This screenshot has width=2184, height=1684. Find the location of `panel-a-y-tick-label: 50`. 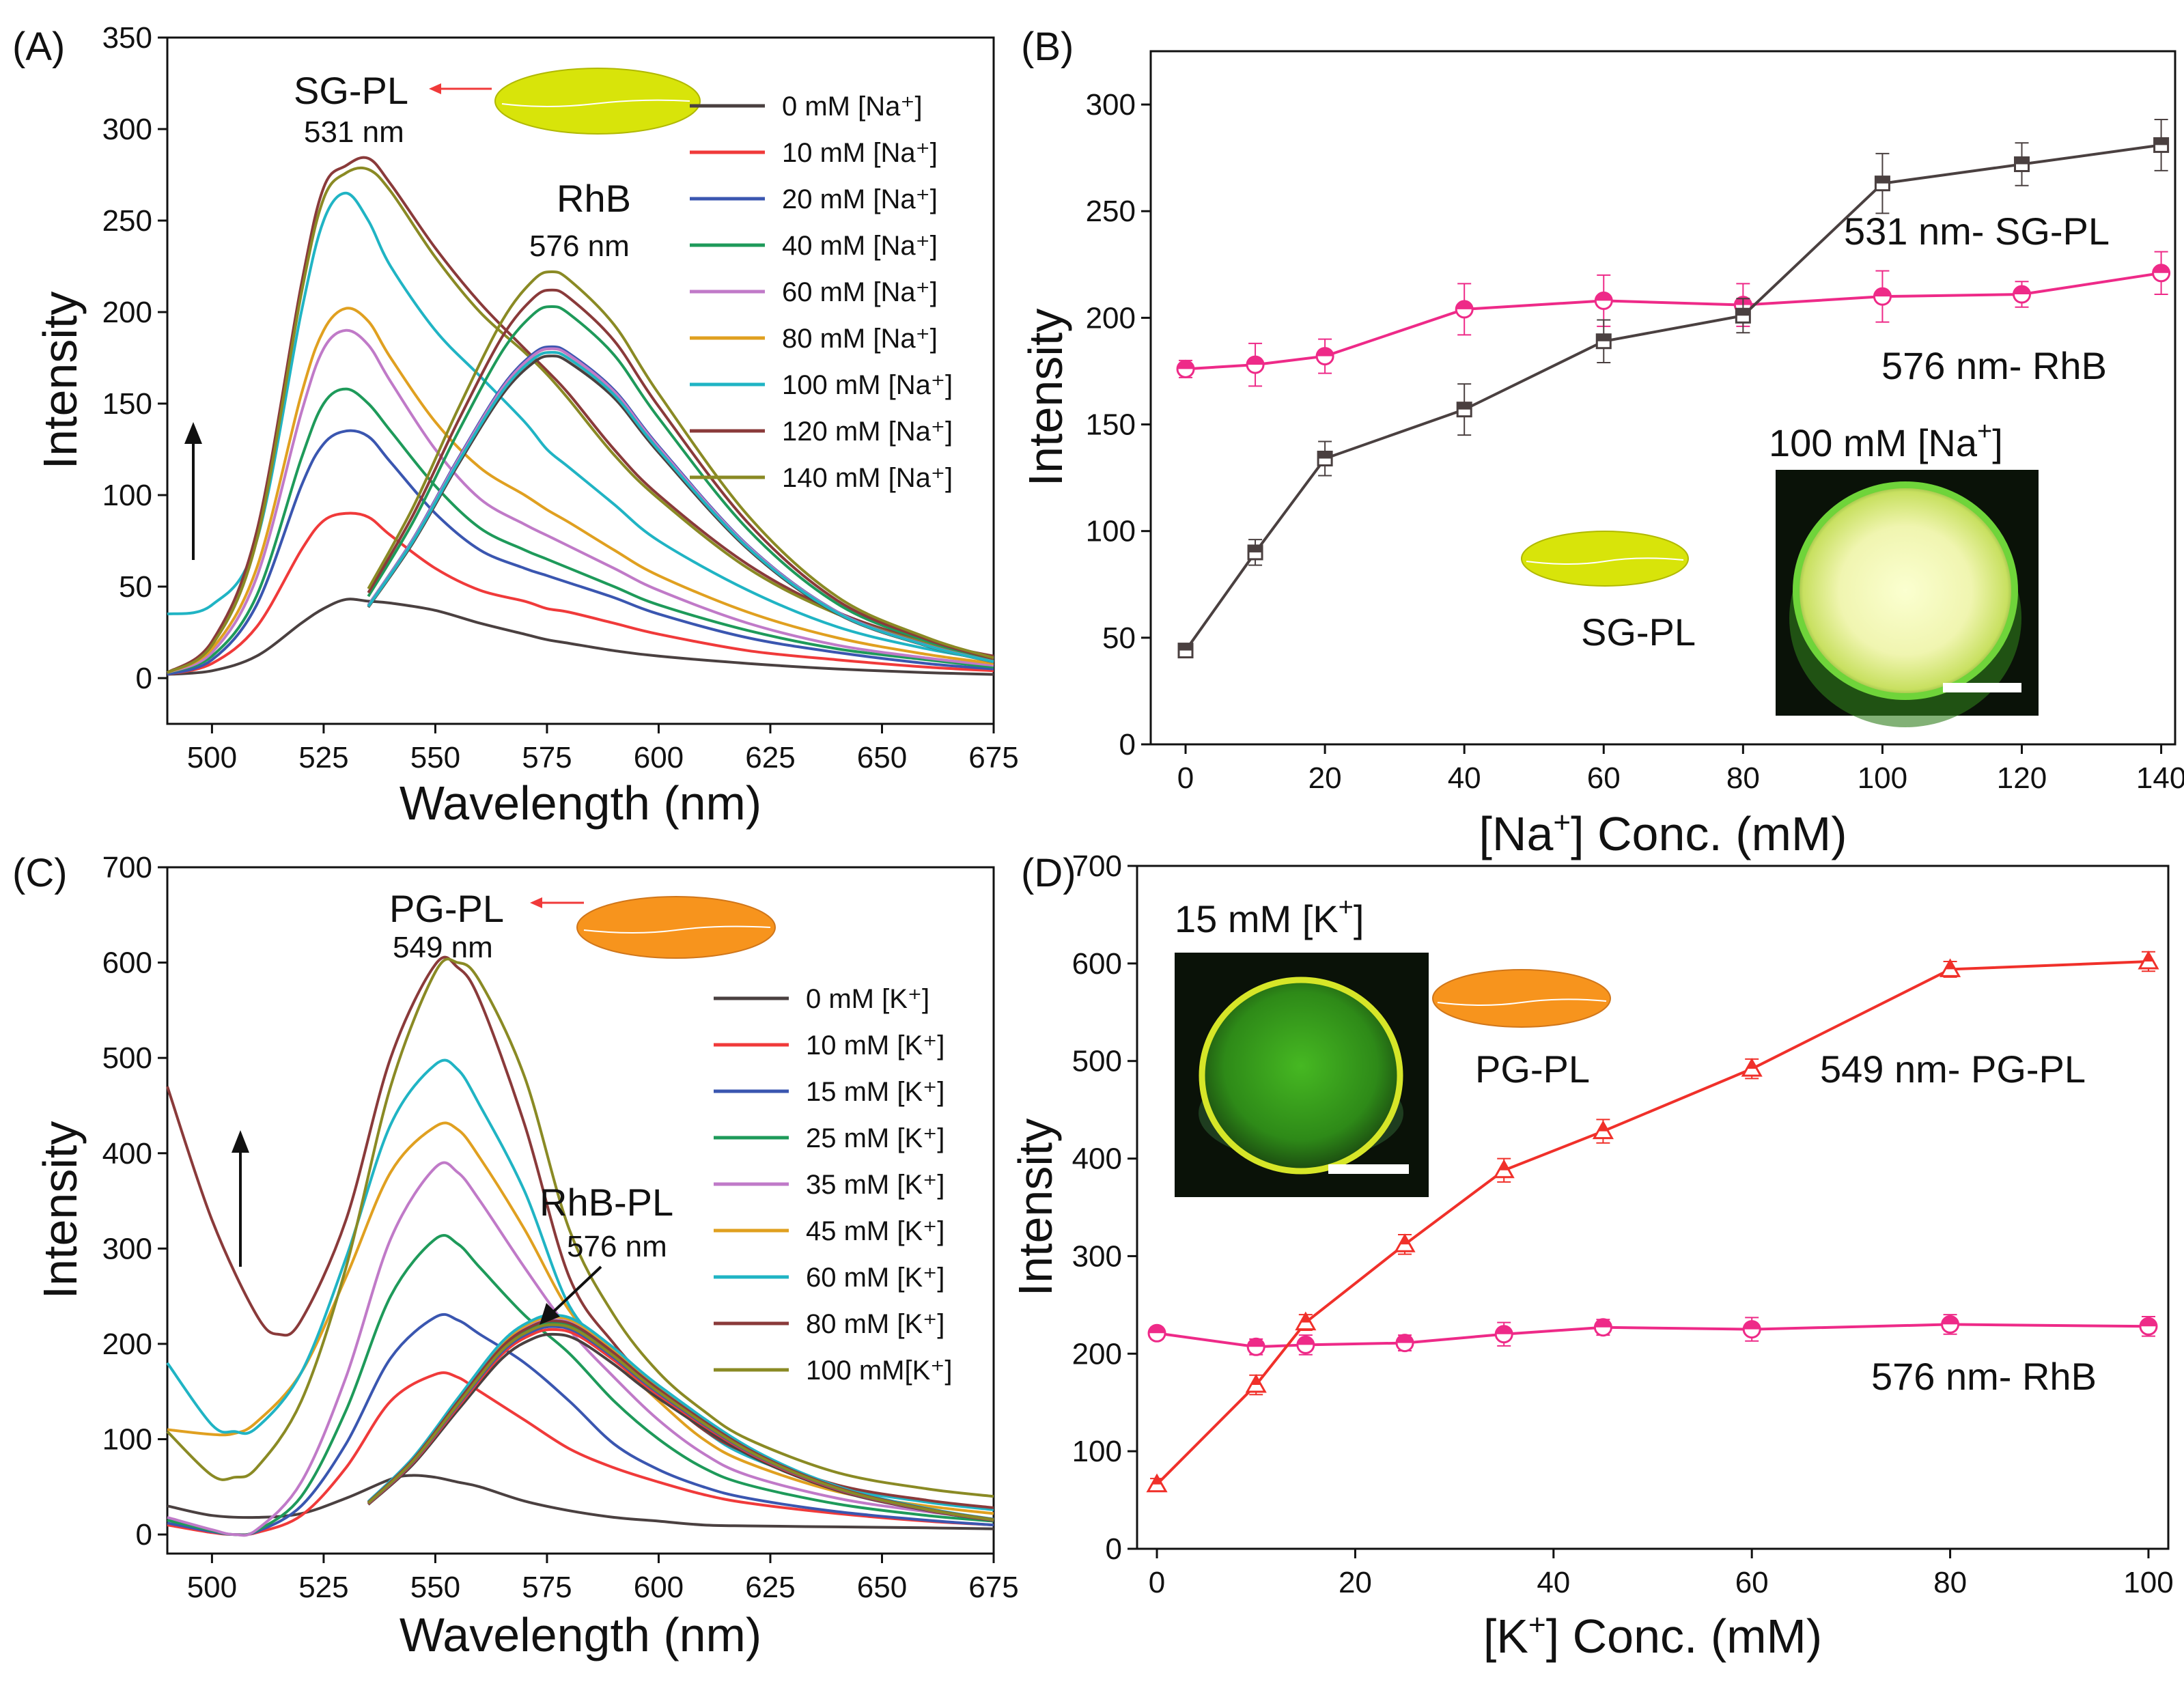

panel-a-y-tick-label: 50 is located at coordinates (135, 587).